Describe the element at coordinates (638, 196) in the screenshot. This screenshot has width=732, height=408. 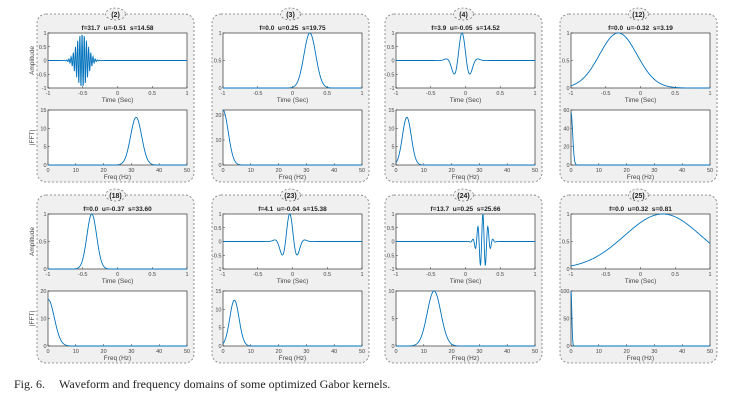
I see `panel-id: (25)` at that location.